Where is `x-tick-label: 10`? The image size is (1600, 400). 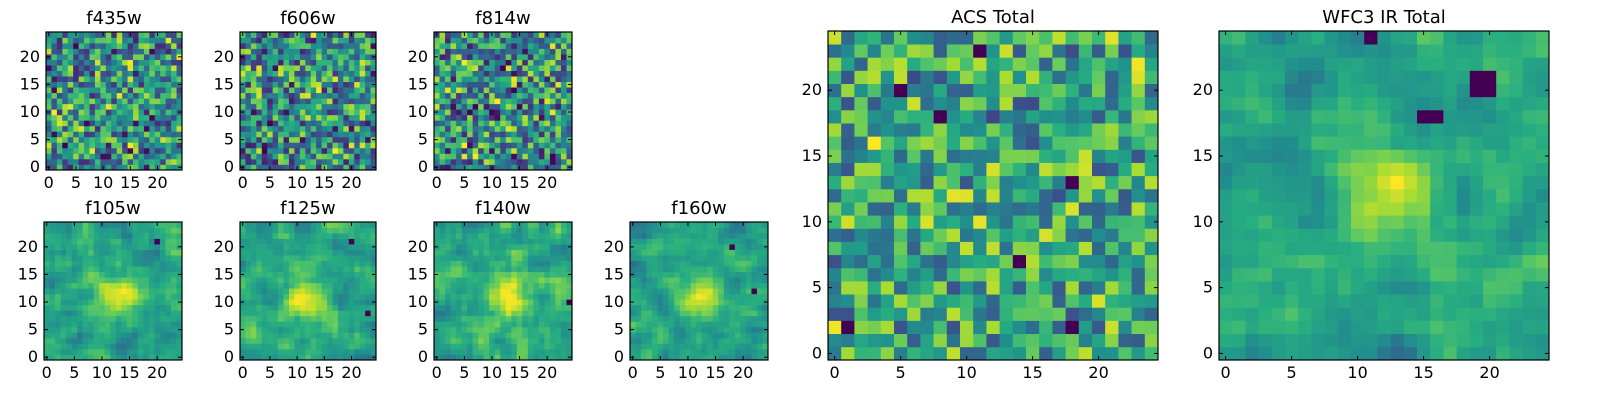
x-tick-label: 10 is located at coordinates (492, 372).